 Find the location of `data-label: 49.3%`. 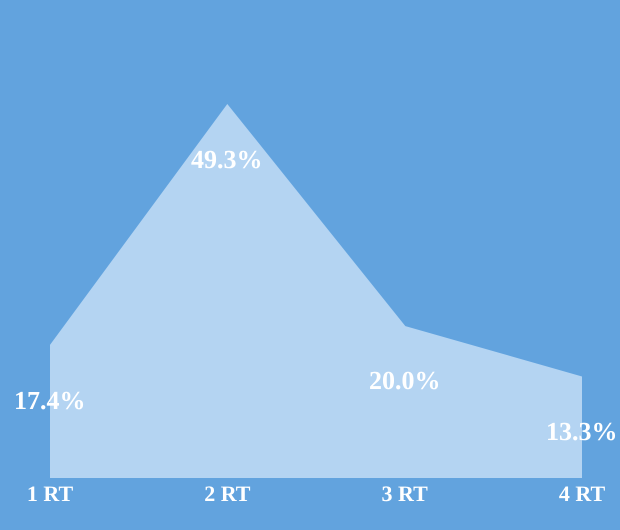

data-label: 49.3% is located at coordinates (226, 159).